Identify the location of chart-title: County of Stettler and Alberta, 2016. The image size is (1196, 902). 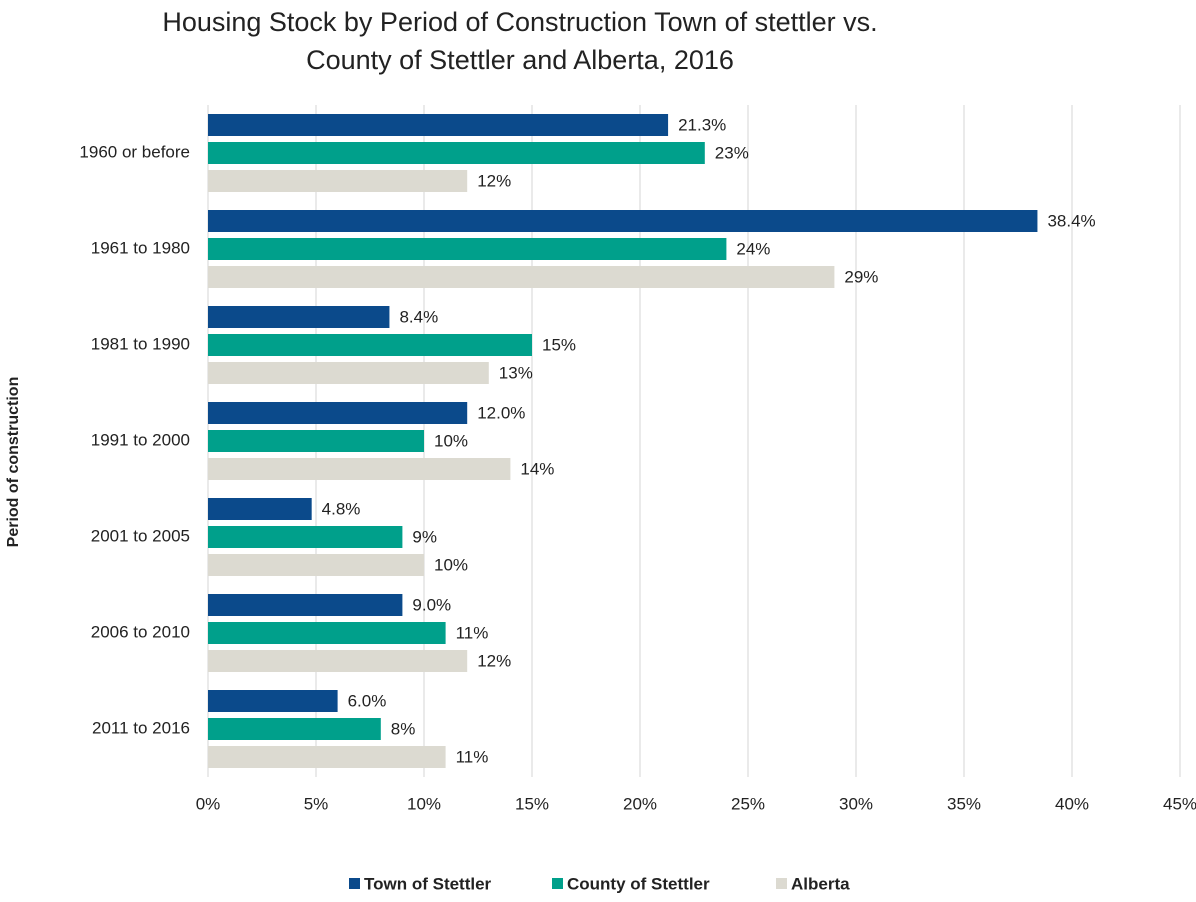
(520, 60).